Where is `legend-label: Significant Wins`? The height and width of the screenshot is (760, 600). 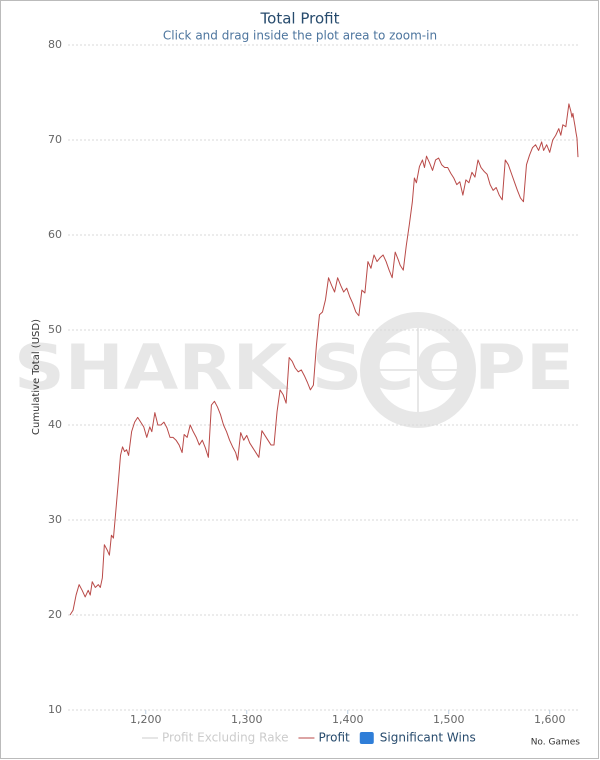
legend-label: Significant Wins is located at coordinates (428, 738).